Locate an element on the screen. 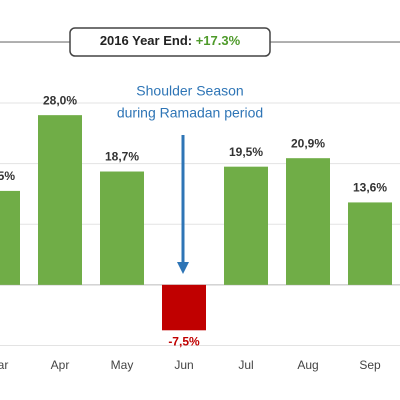  x-tick-label: Jul is located at coordinates (245, 365).